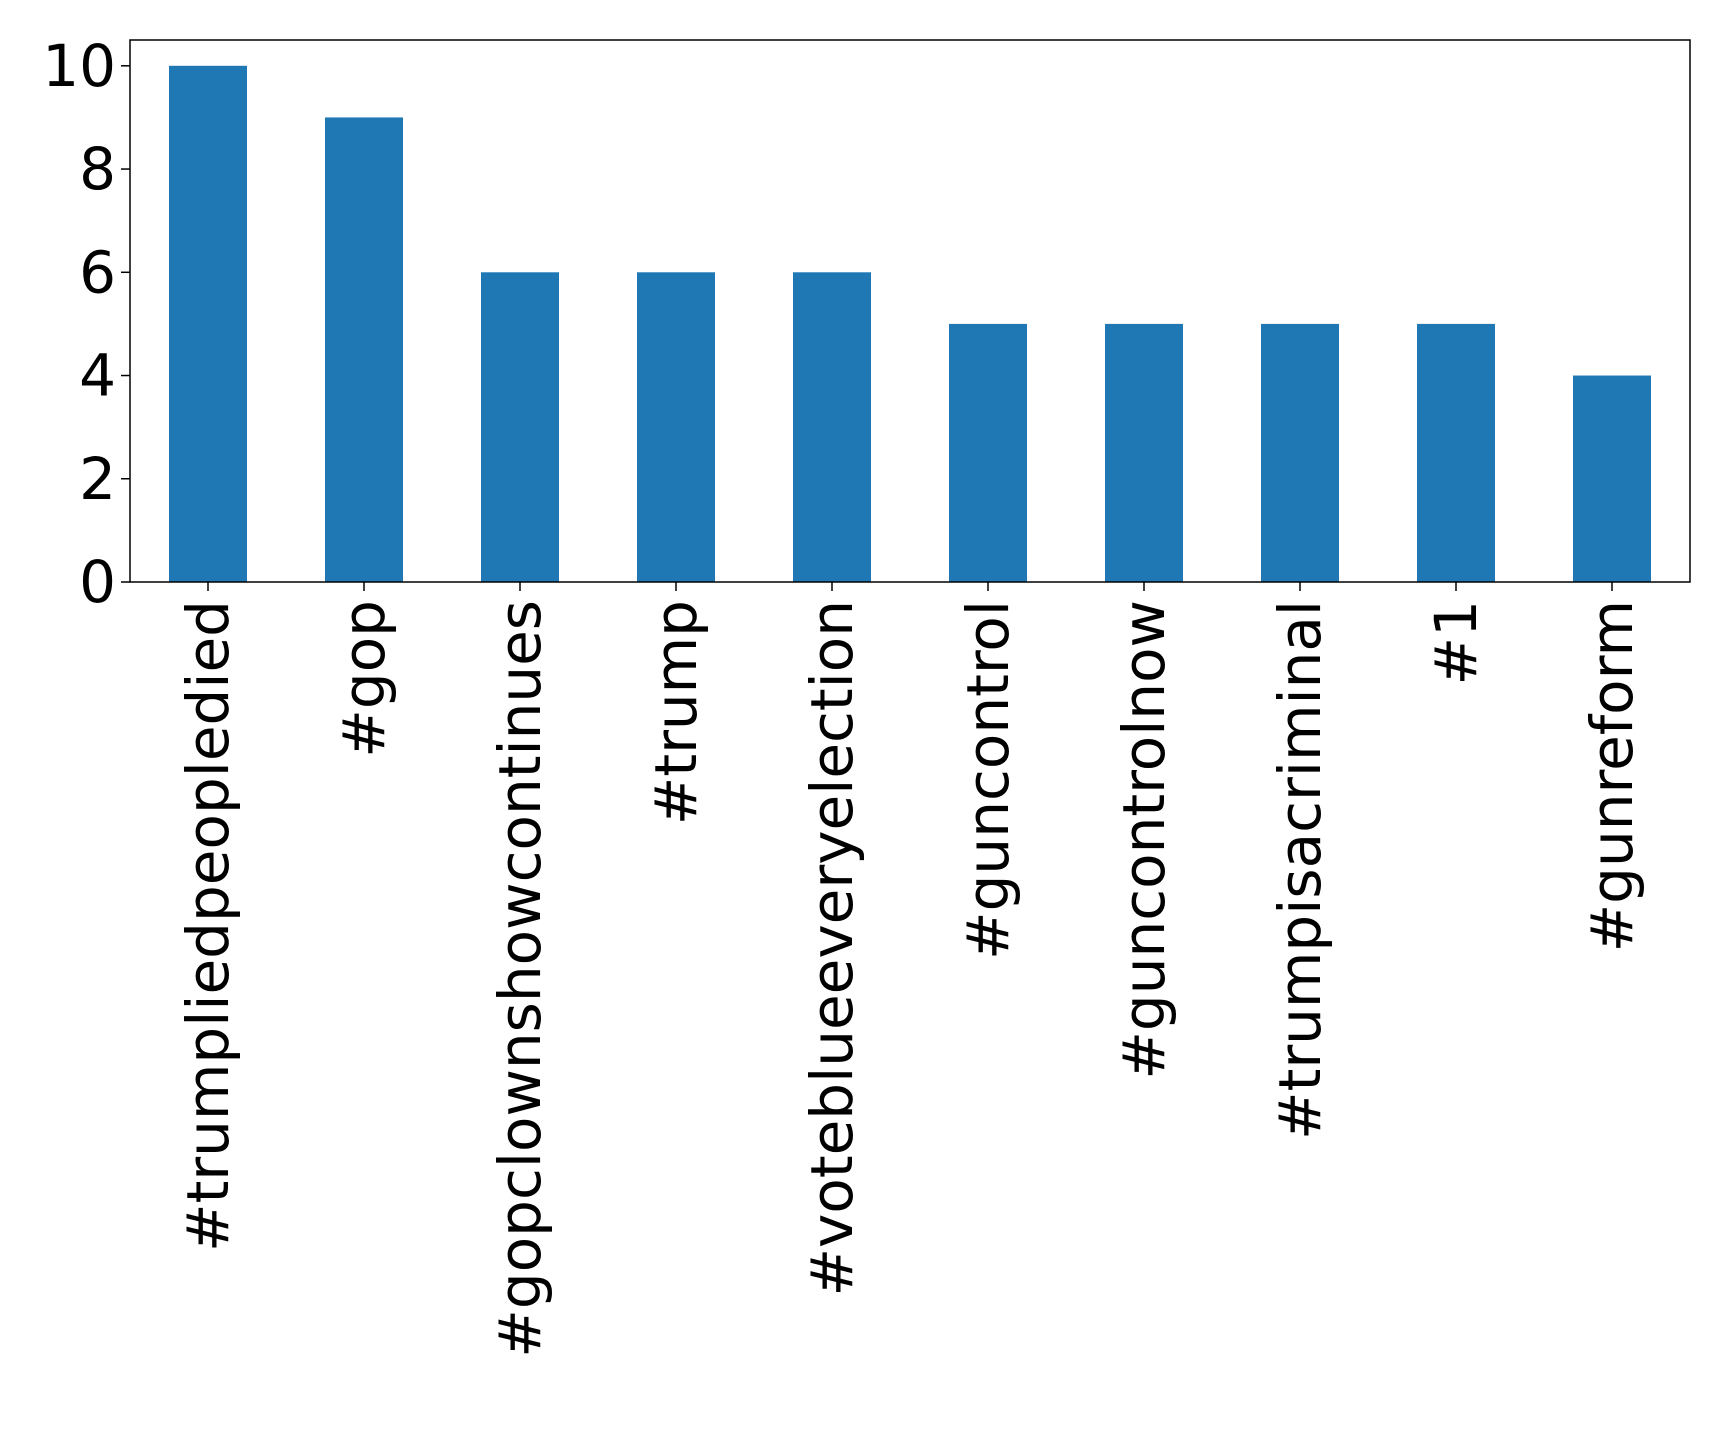 The width and height of the screenshot is (1719, 1444). I want to click on x-tick-label: #gunreform, so click(1612, 776).